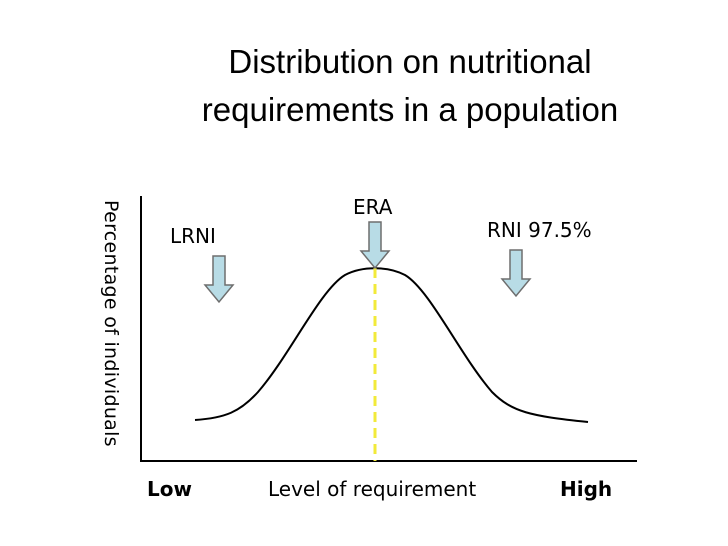 Image resolution: width=728 pixels, height=546 pixels. I want to click on title-line-1: Distribution on nutritional, so click(410, 61).